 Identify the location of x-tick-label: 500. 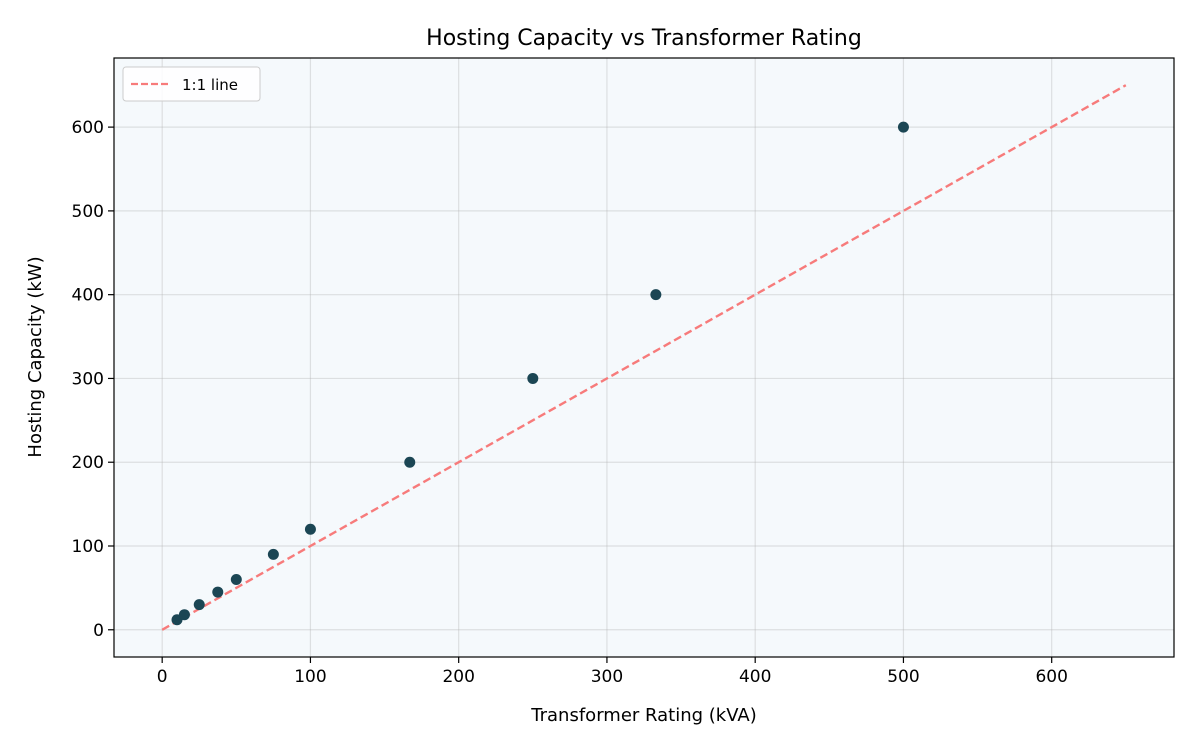
(903, 677).